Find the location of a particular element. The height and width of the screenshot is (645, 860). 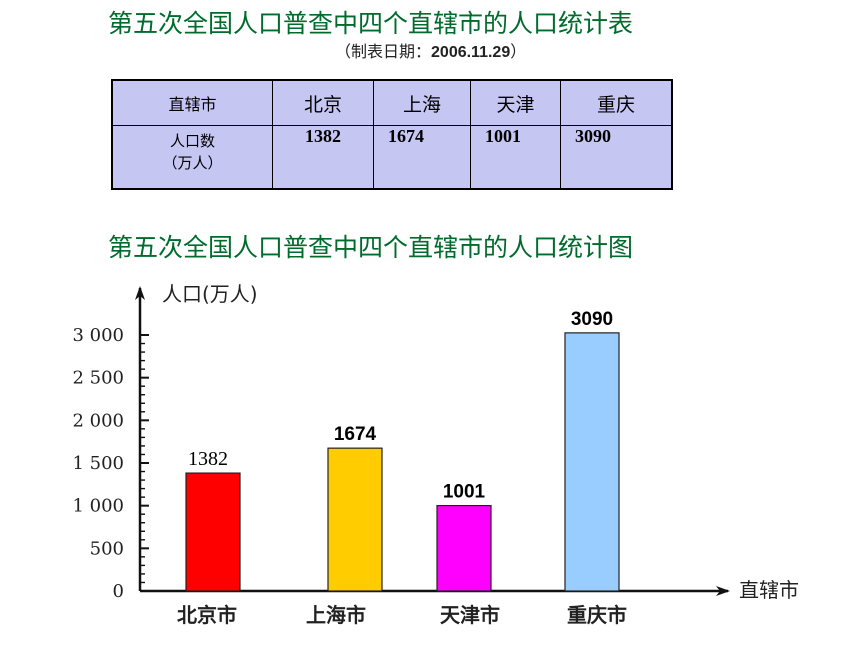

y-axis-title: 人口(万人) is located at coordinates (210, 294).